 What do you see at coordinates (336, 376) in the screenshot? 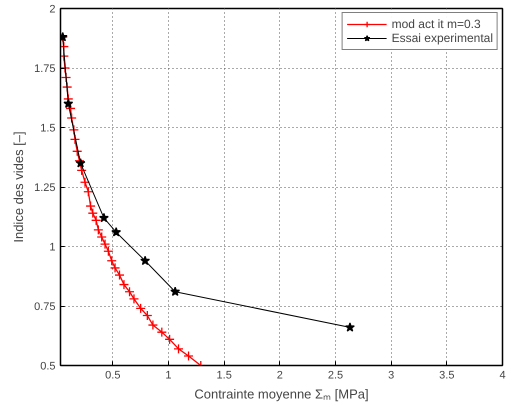
I see `x-tick-label: 2.5` at bounding box center [336, 376].